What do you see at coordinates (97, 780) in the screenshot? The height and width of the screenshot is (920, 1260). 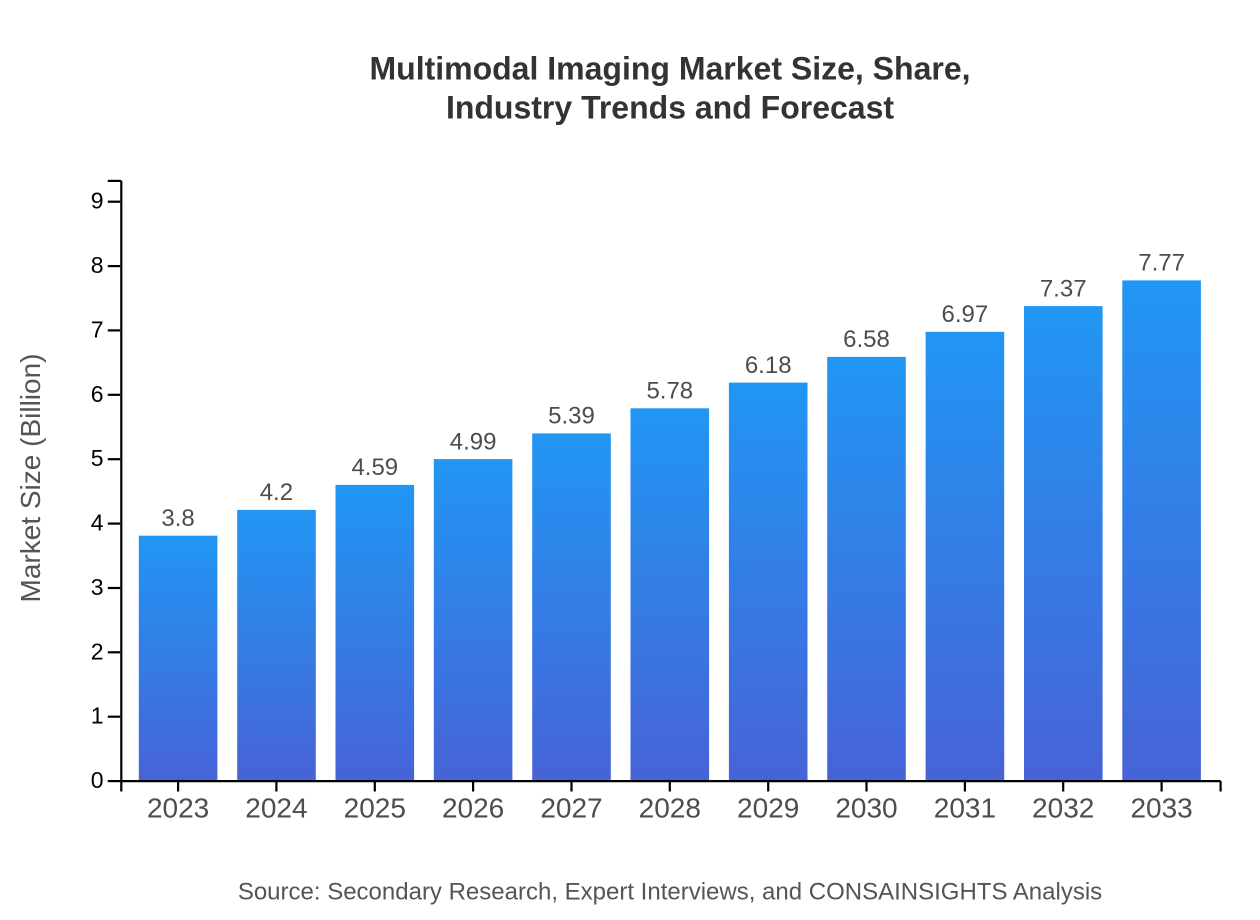 I see `svg-text: 0` at bounding box center [97, 780].